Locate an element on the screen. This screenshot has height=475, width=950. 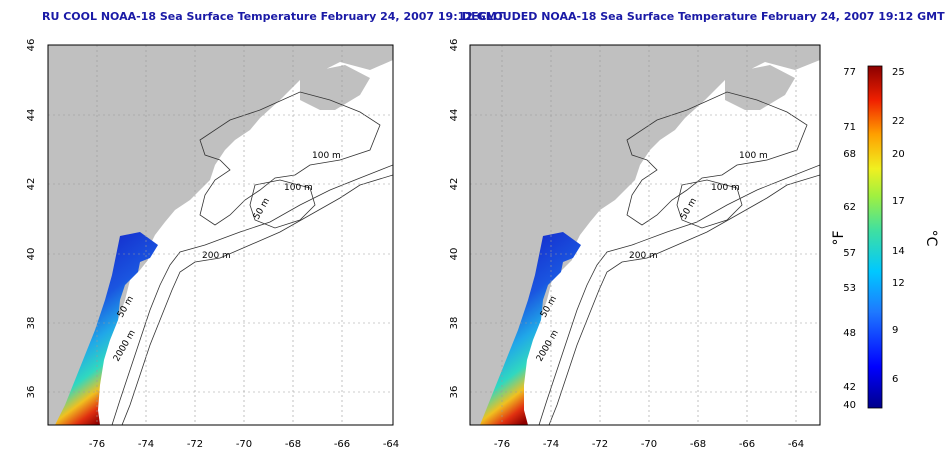
c-tick: 25 is located at coordinates (898, 72).